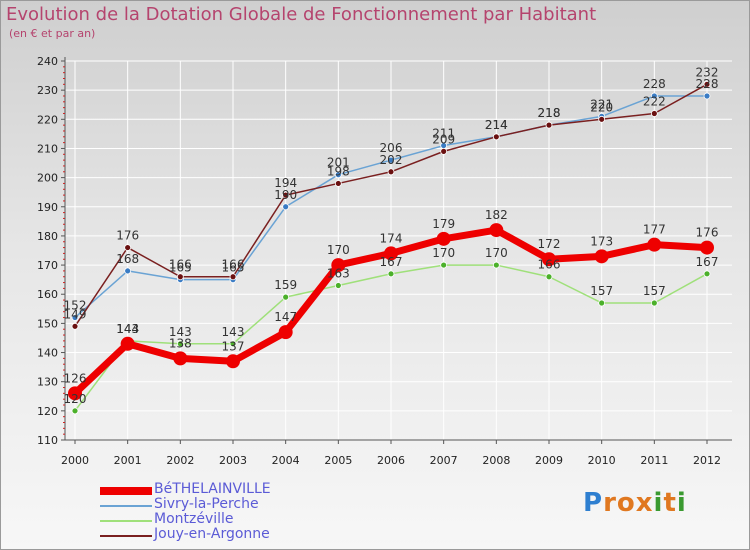 The height and width of the screenshot is (550, 750). Describe the element at coordinates (194, 519) in the screenshot. I see `legend-label-montzeville: Montzéville` at that location.